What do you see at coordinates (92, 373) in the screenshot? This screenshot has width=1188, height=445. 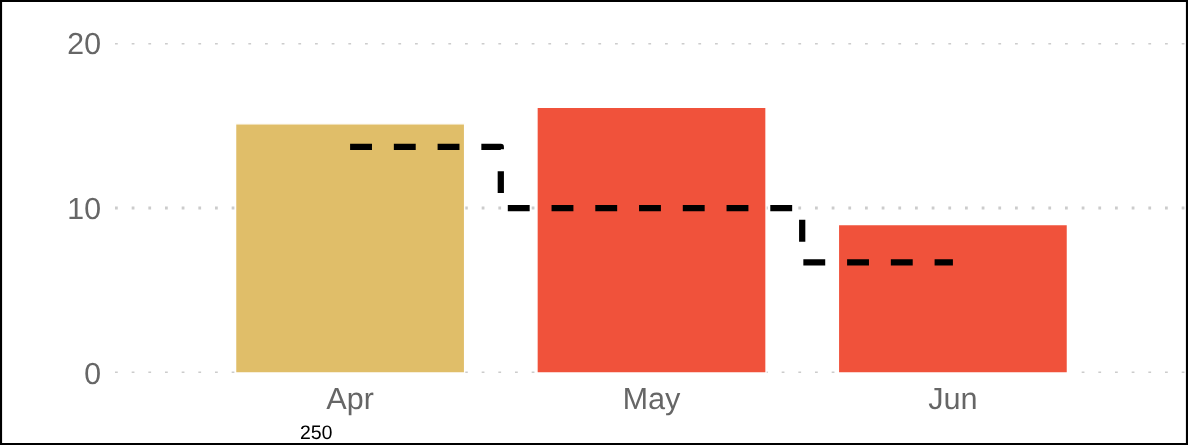 I see `y-tick-label: 0` at bounding box center [92, 373].